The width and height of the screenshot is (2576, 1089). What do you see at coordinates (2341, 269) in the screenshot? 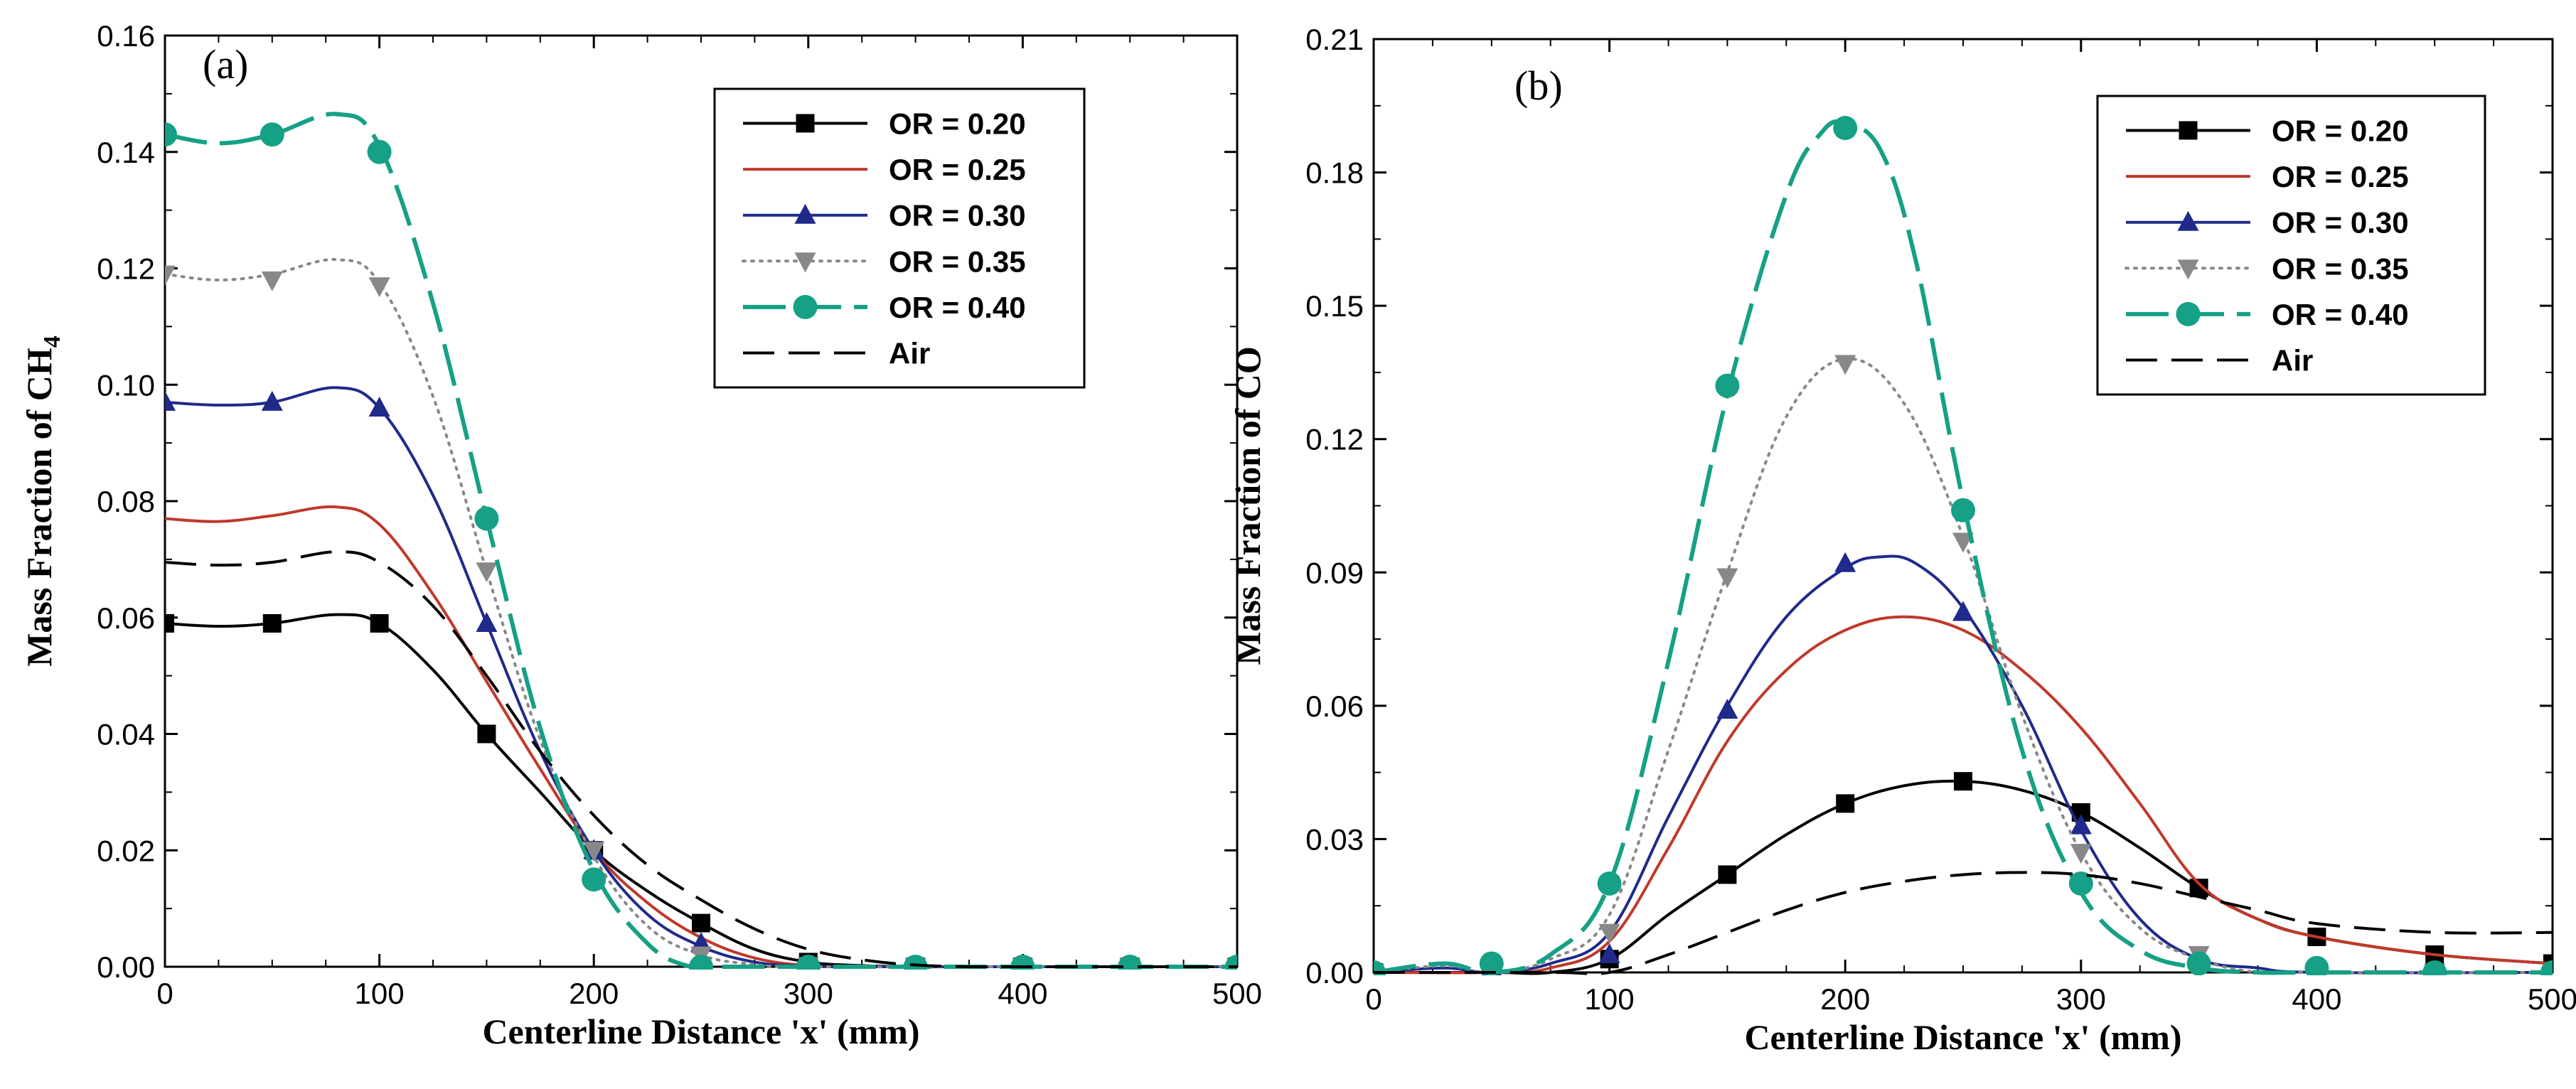
I see `panel-b-legend-label-or-0-35: OR = 0.35` at bounding box center [2341, 269].